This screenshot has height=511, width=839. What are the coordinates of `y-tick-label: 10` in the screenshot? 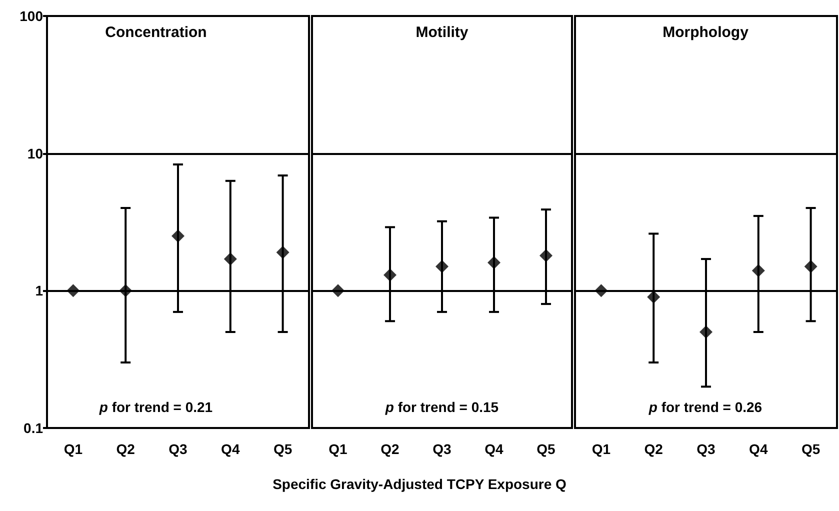 It's located at (35, 153).